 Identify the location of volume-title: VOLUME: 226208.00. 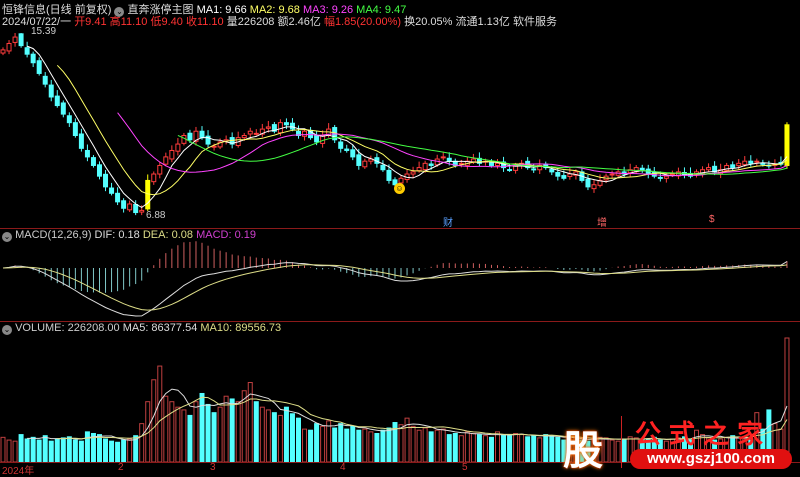
(67, 328).